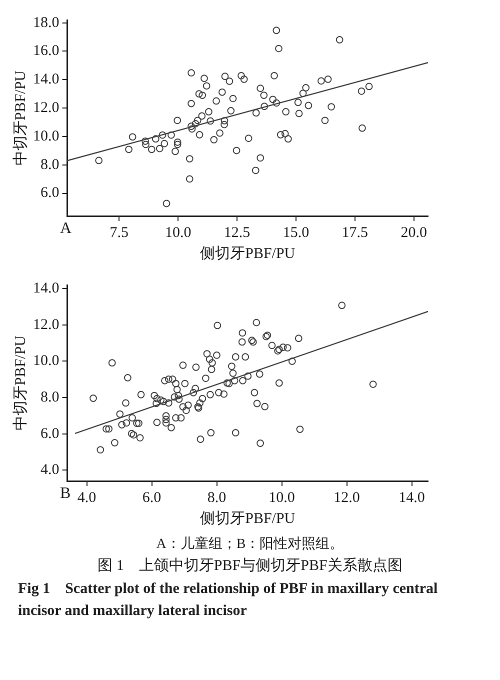 This screenshot has width=500, height=680. Describe the element at coordinates (50, 470) in the screenshot. I see `y-tick-label: 4.0` at that location.